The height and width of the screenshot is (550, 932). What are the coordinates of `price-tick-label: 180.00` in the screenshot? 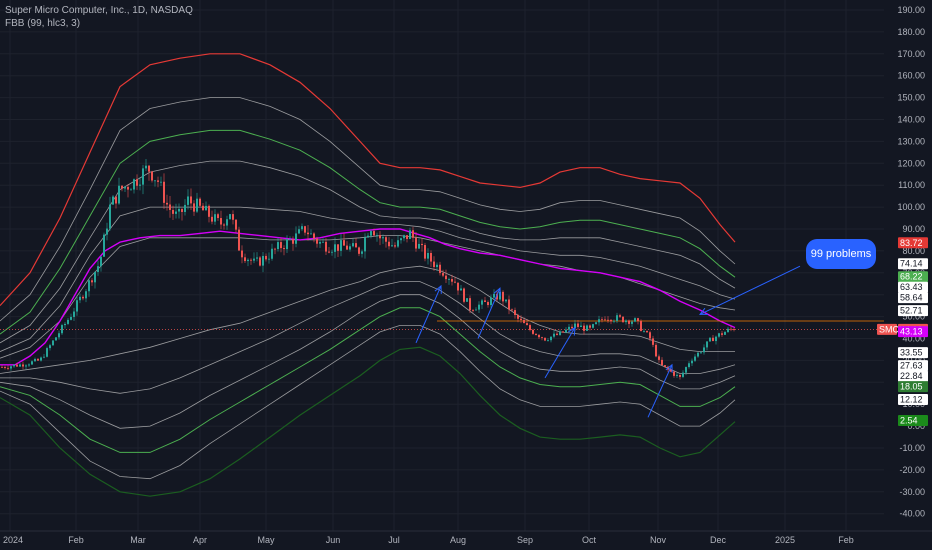 It's located at (911, 32).